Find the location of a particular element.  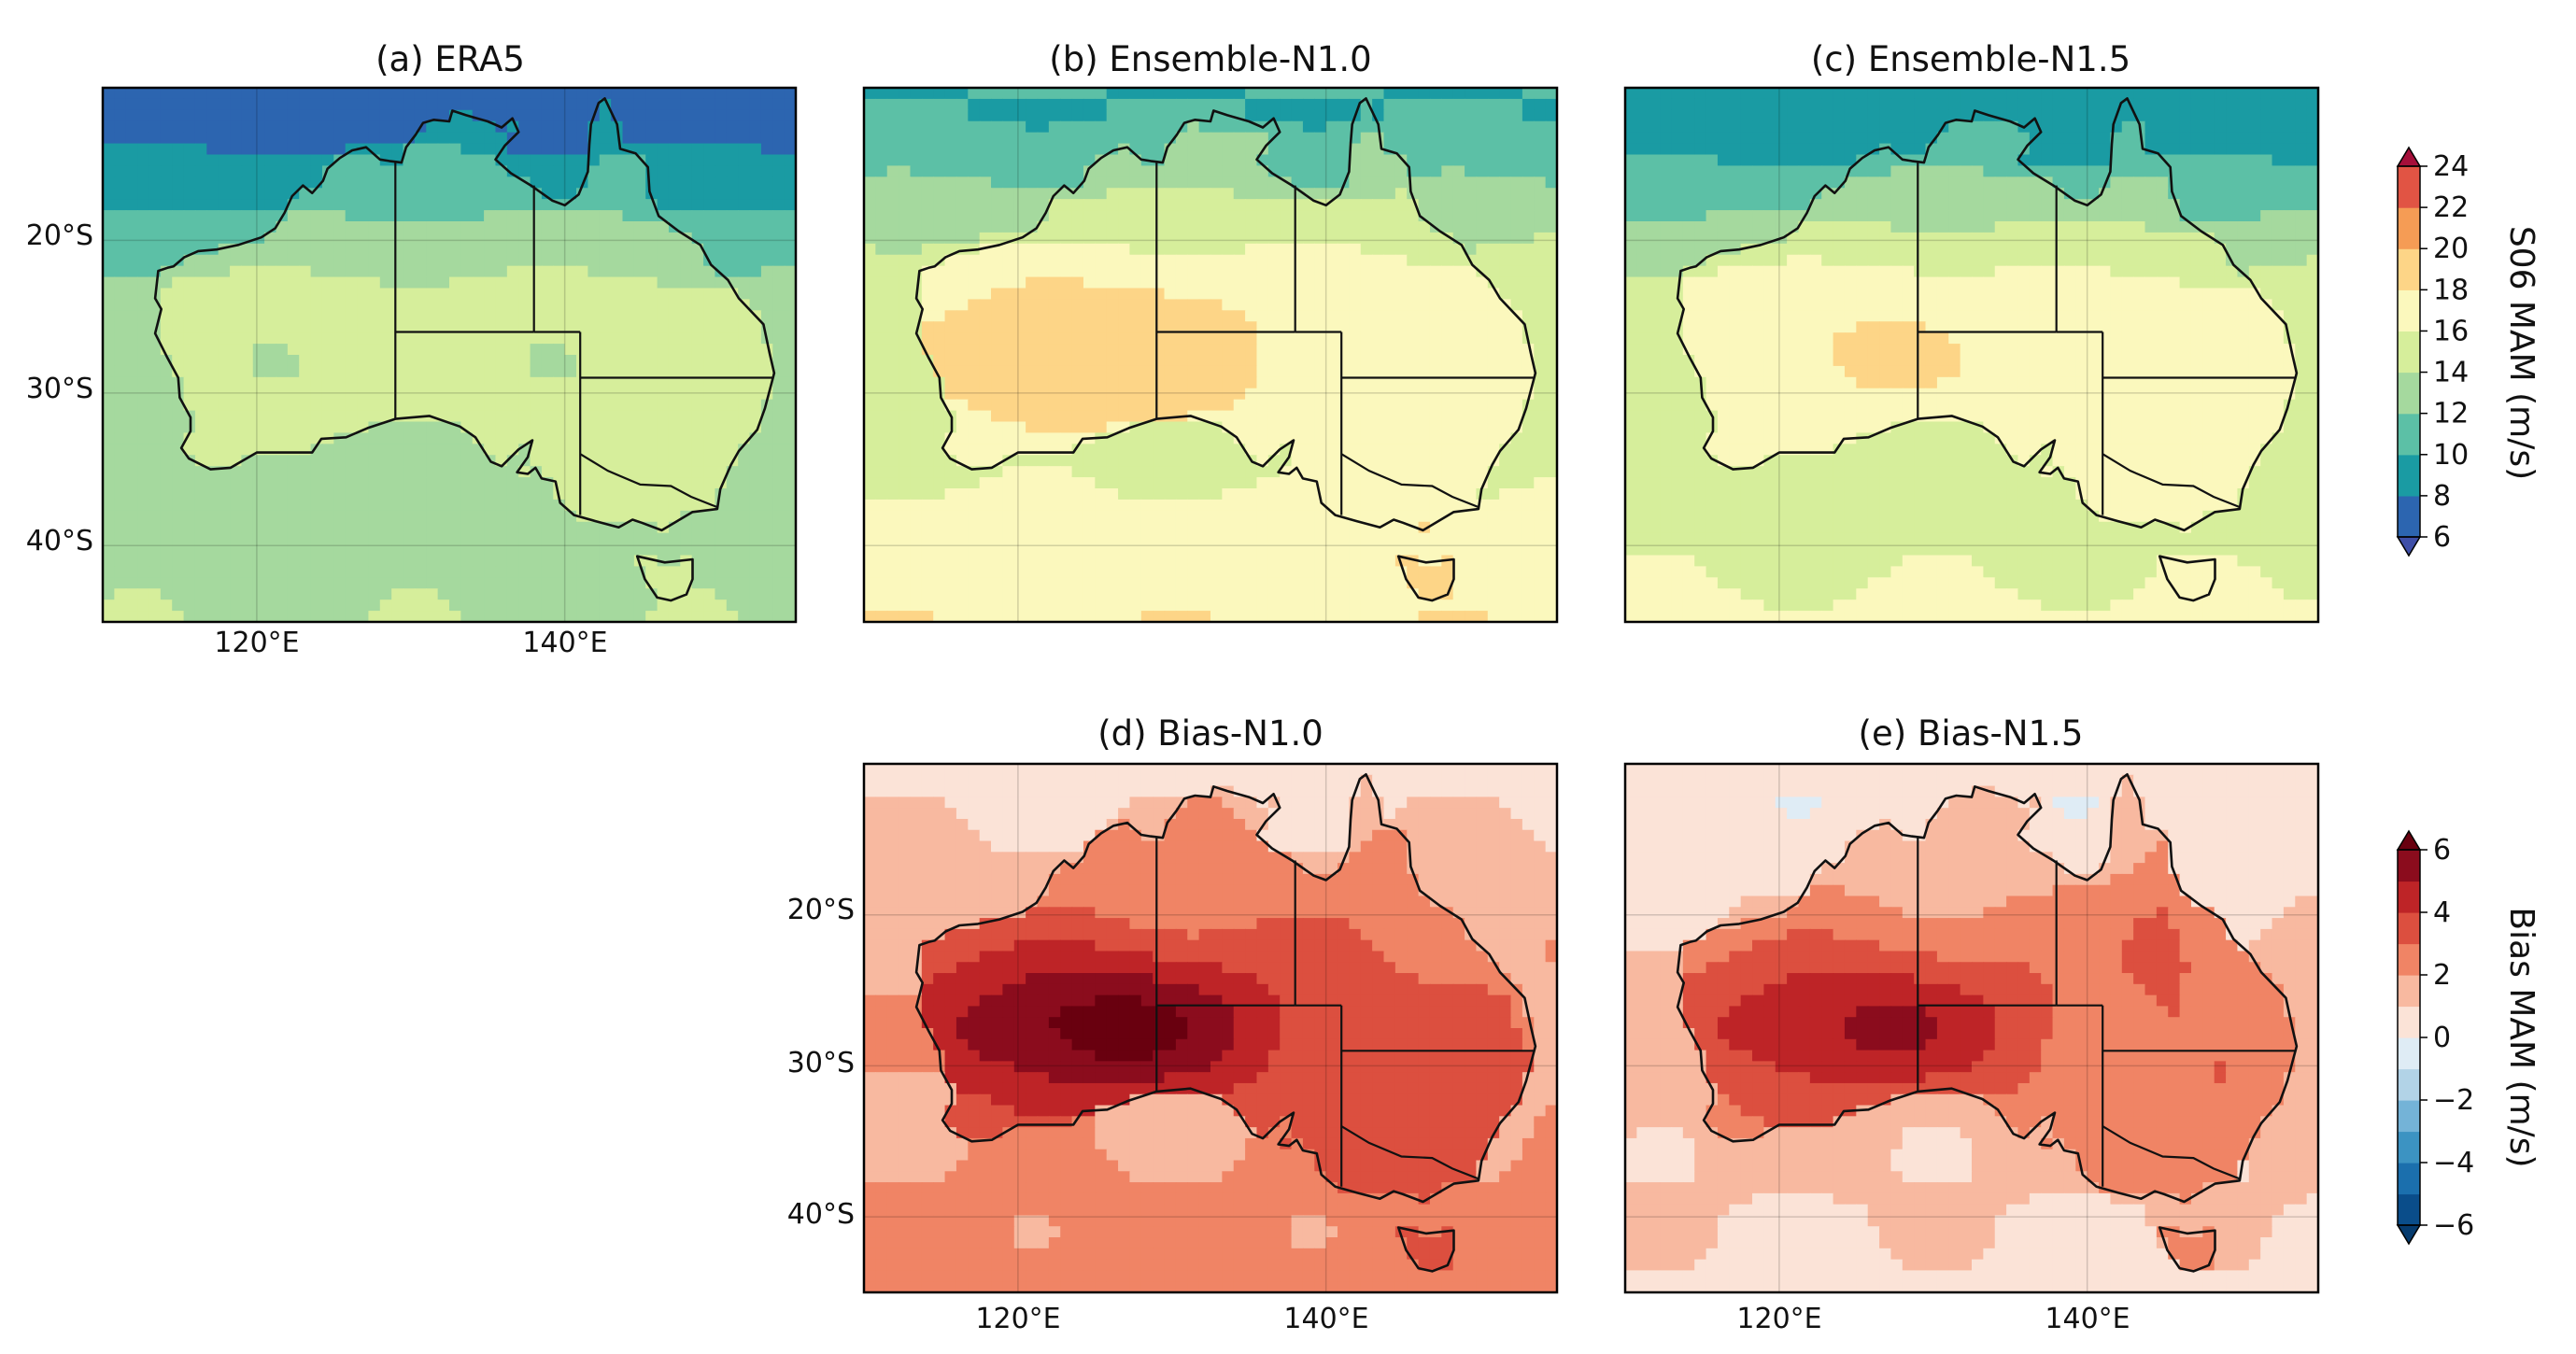

lat-label-a-20s: 20°S is located at coordinates (59, 235).